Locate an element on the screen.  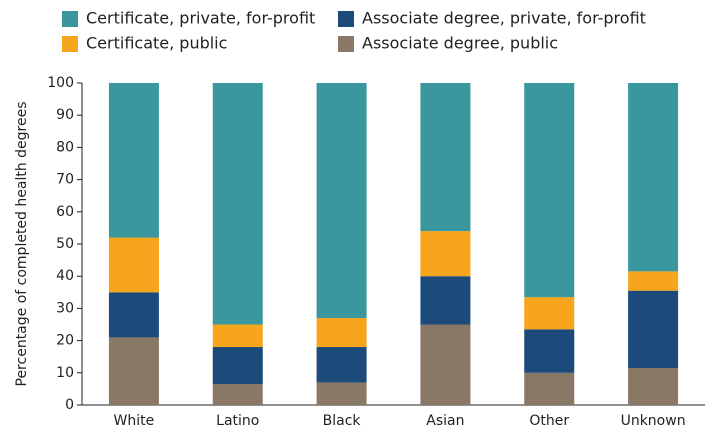
y-tick-label: 70 is located at coordinates (65, 180).